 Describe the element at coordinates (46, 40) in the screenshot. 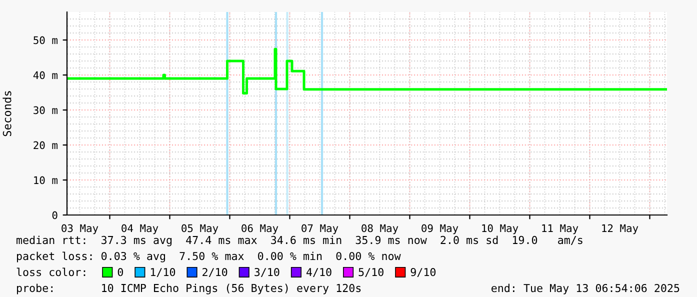

I see `y-tick-label: 50 m` at that location.